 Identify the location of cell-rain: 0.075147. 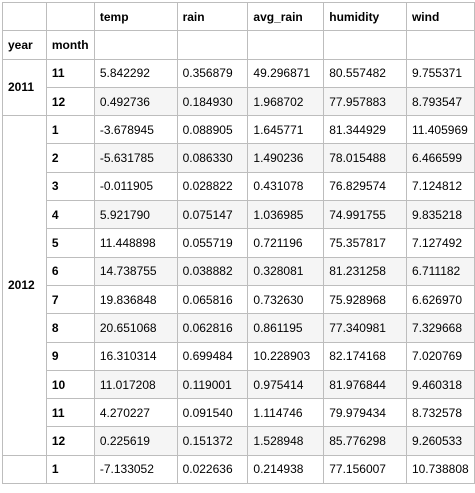
(212, 215).